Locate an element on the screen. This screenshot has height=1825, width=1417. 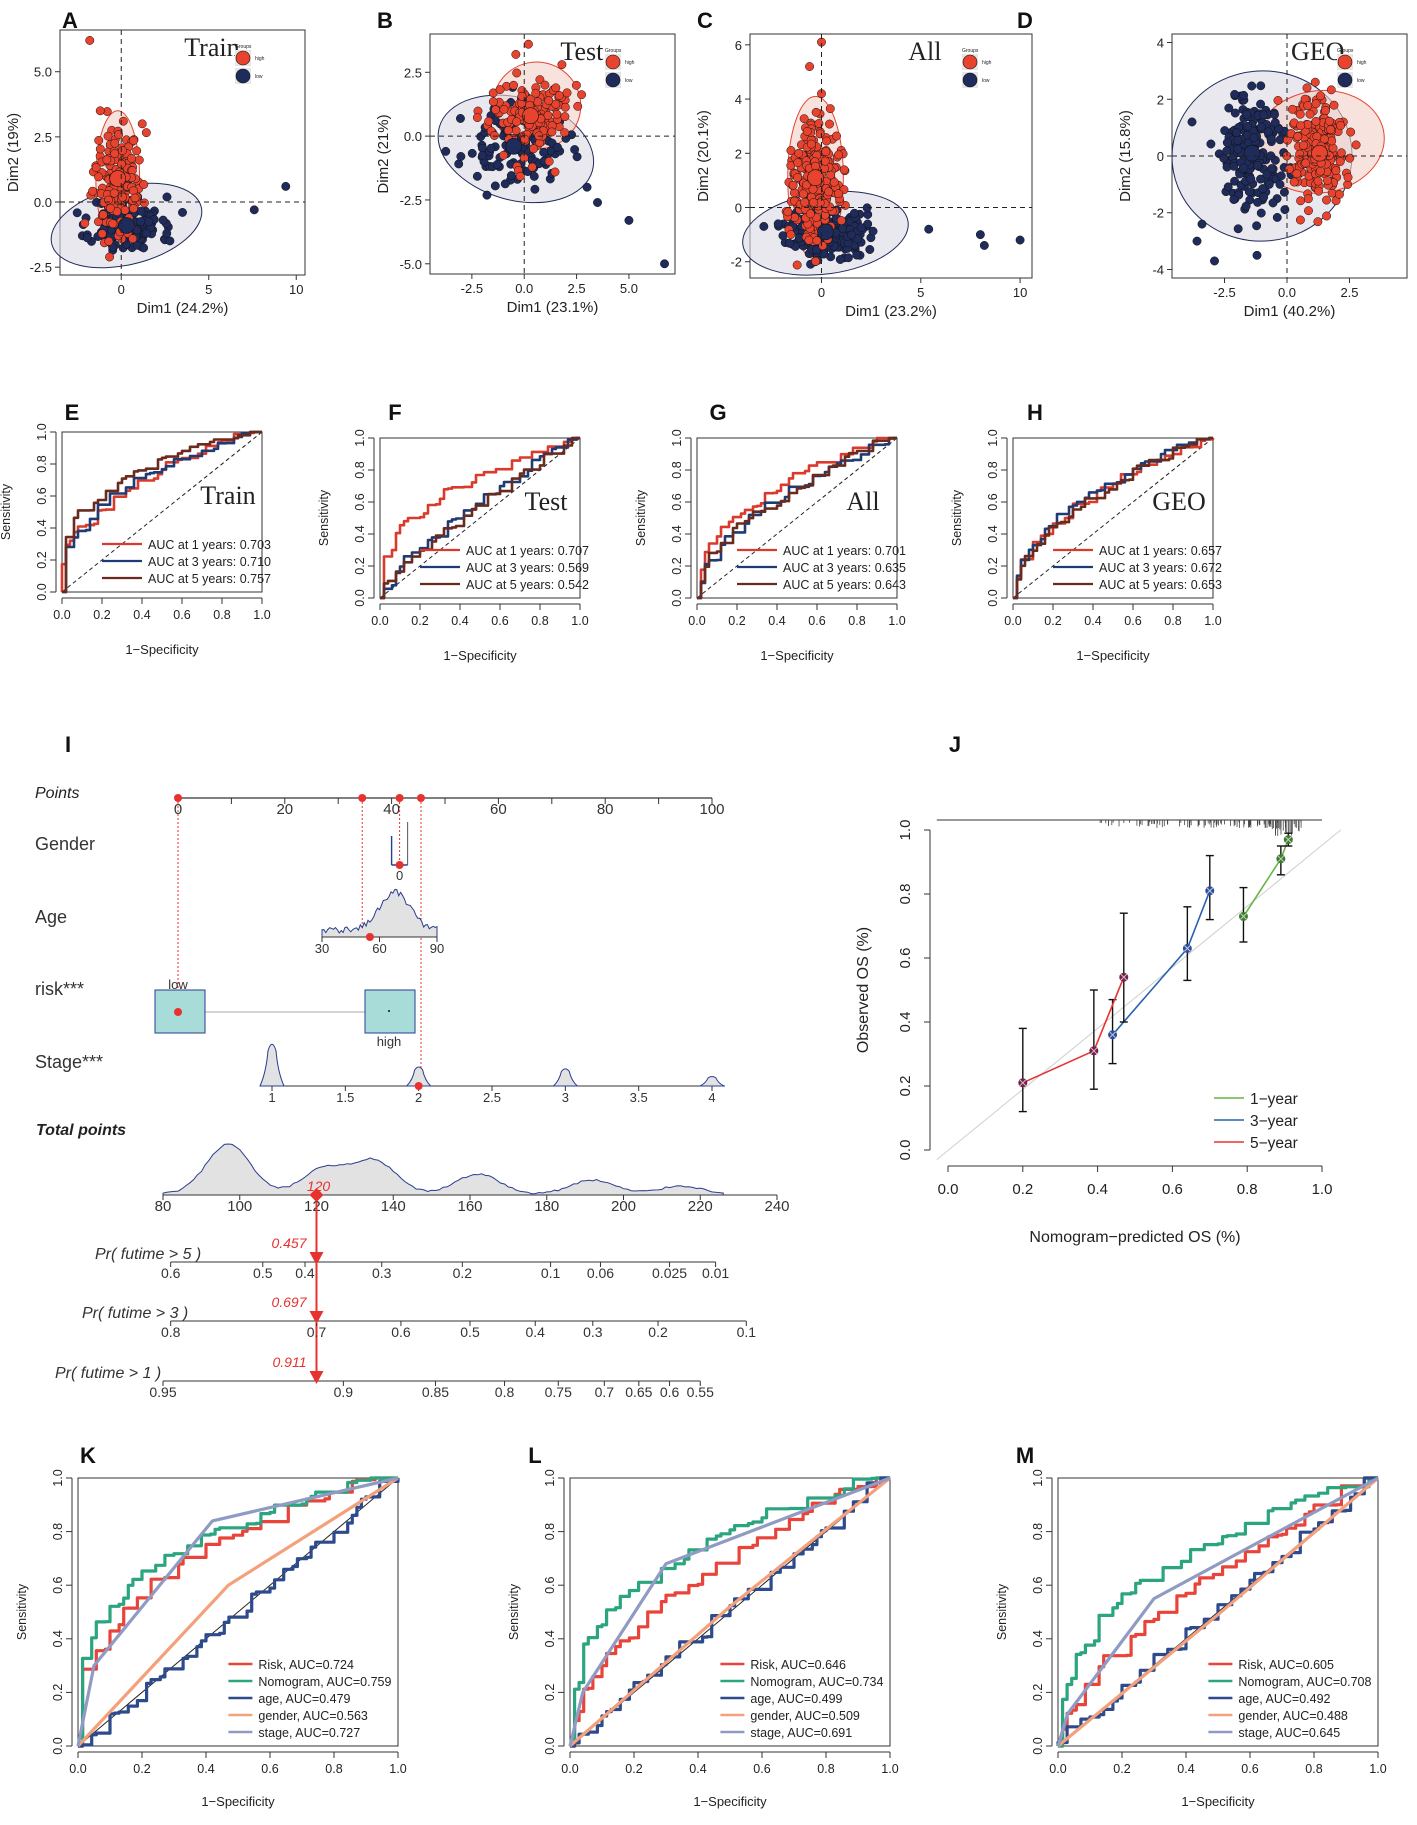
row-label-stage: Stage*** is located at coordinates (69, 1062).